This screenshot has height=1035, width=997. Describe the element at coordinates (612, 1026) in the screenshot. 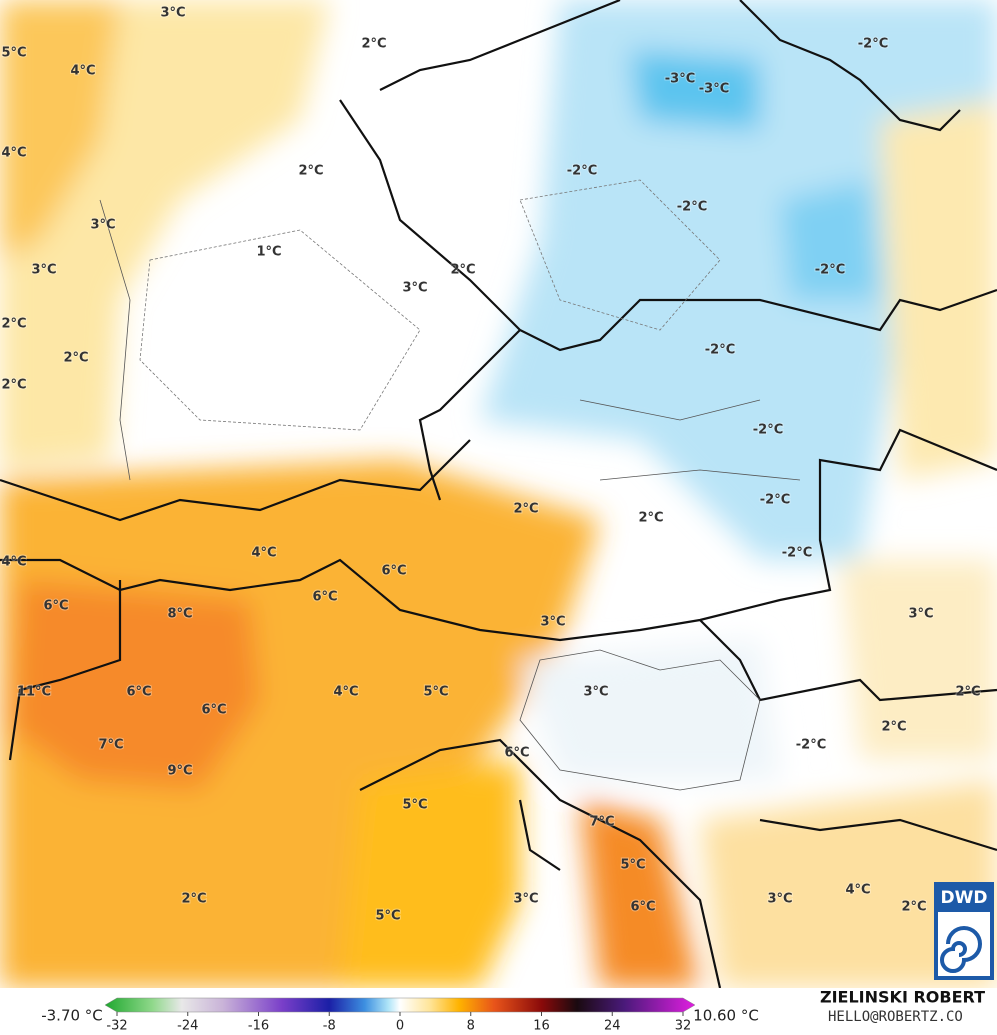

I see `colorbar-tick-label: 24` at that location.